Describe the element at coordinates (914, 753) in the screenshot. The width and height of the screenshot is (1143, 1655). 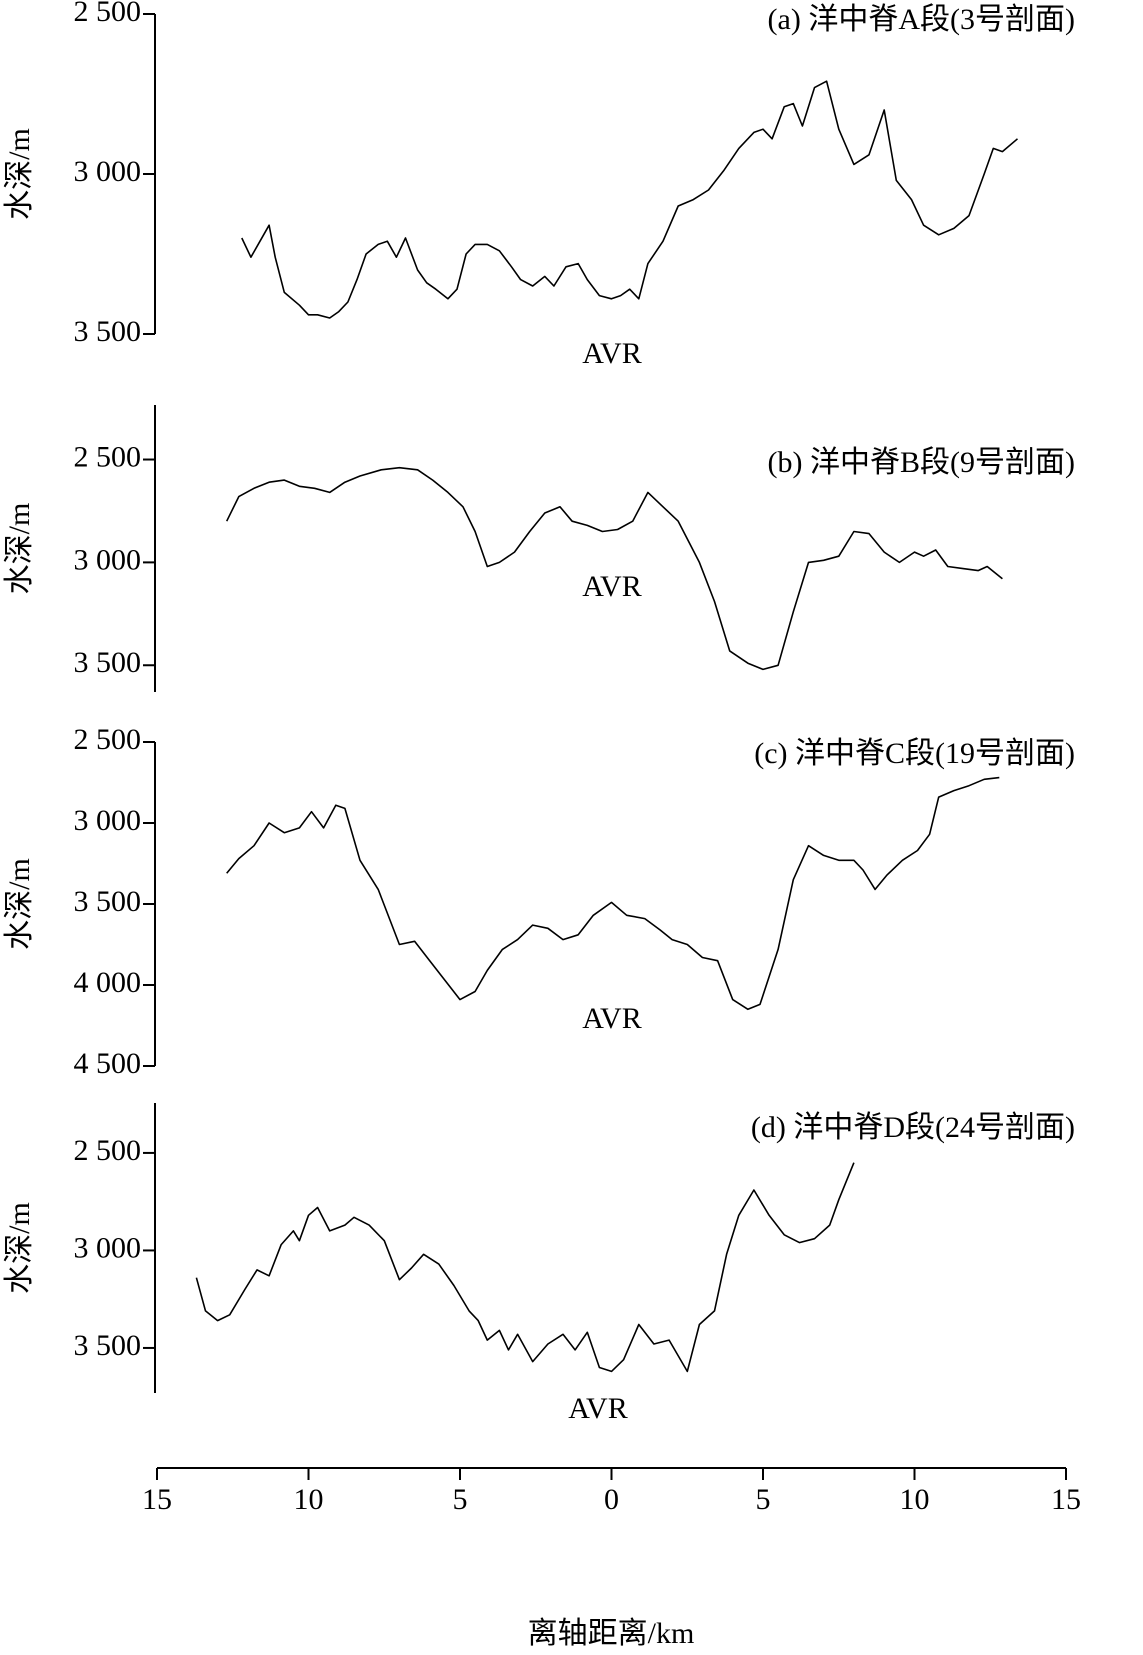
I see `panel-title: (c) 洋中脊C段(19号剖面)` at that location.